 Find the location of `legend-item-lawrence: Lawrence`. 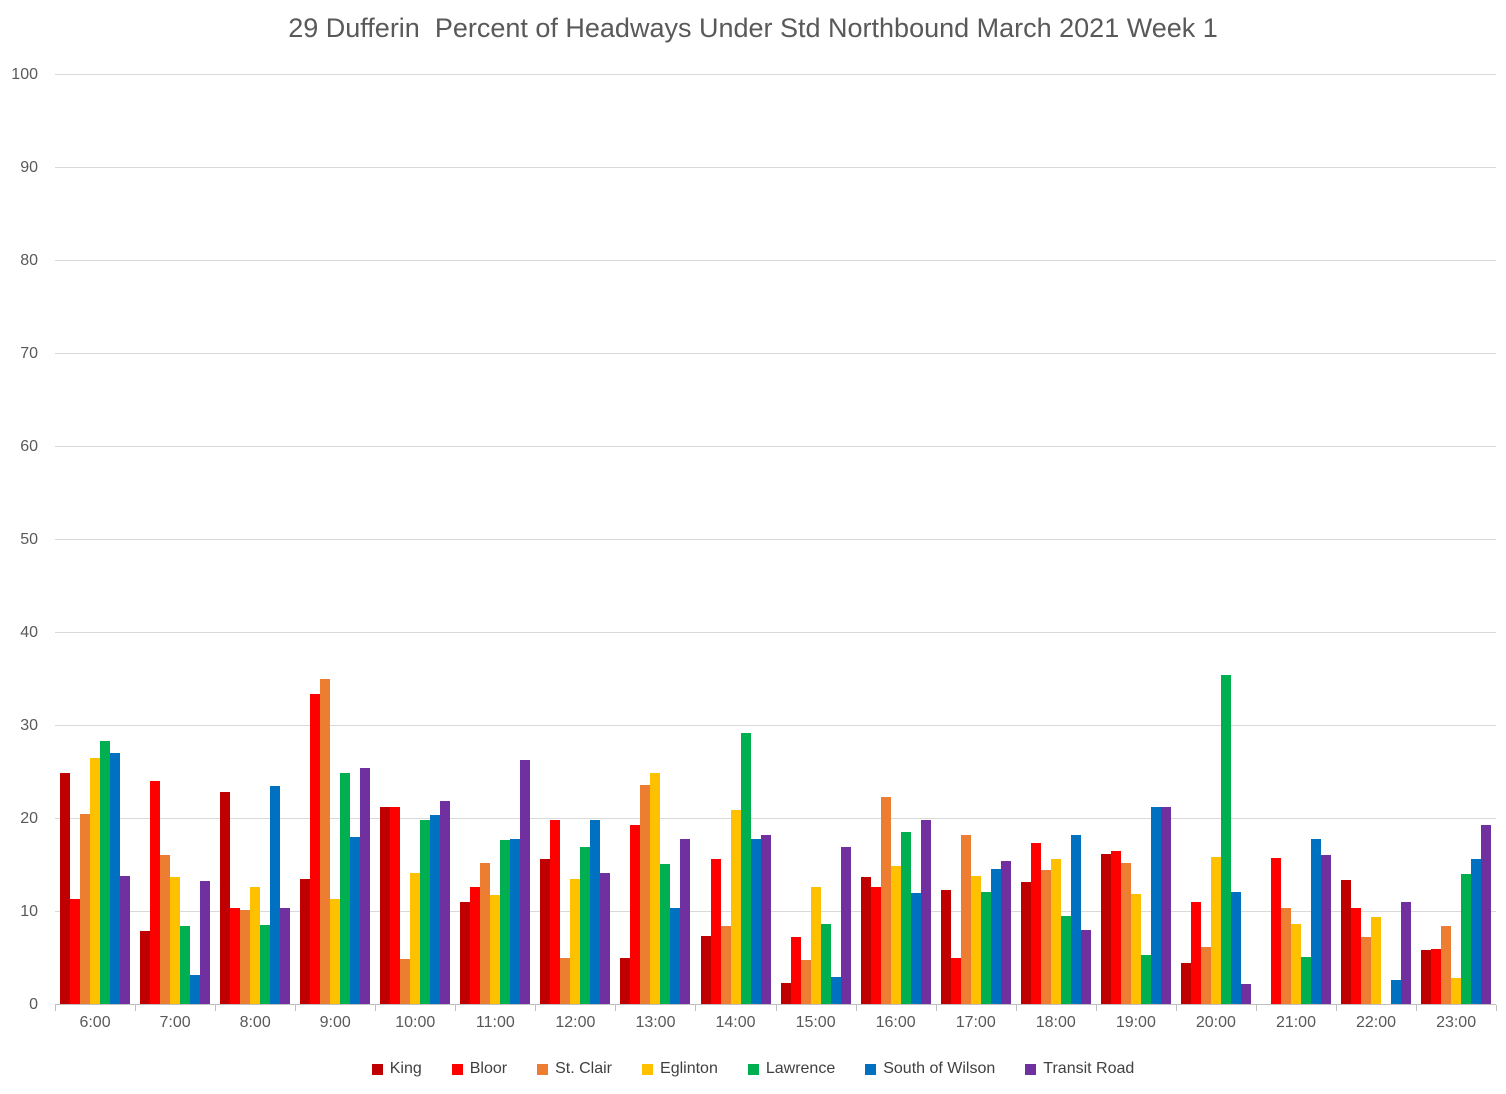

legend-item-lawrence: Lawrence is located at coordinates (791, 1069).